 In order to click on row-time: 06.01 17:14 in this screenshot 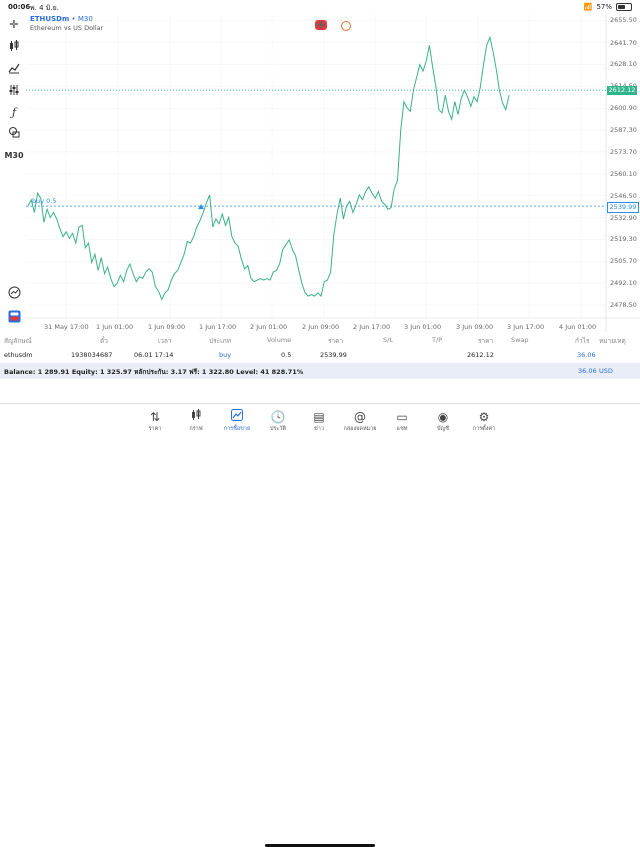, I will do `click(154, 355)`.